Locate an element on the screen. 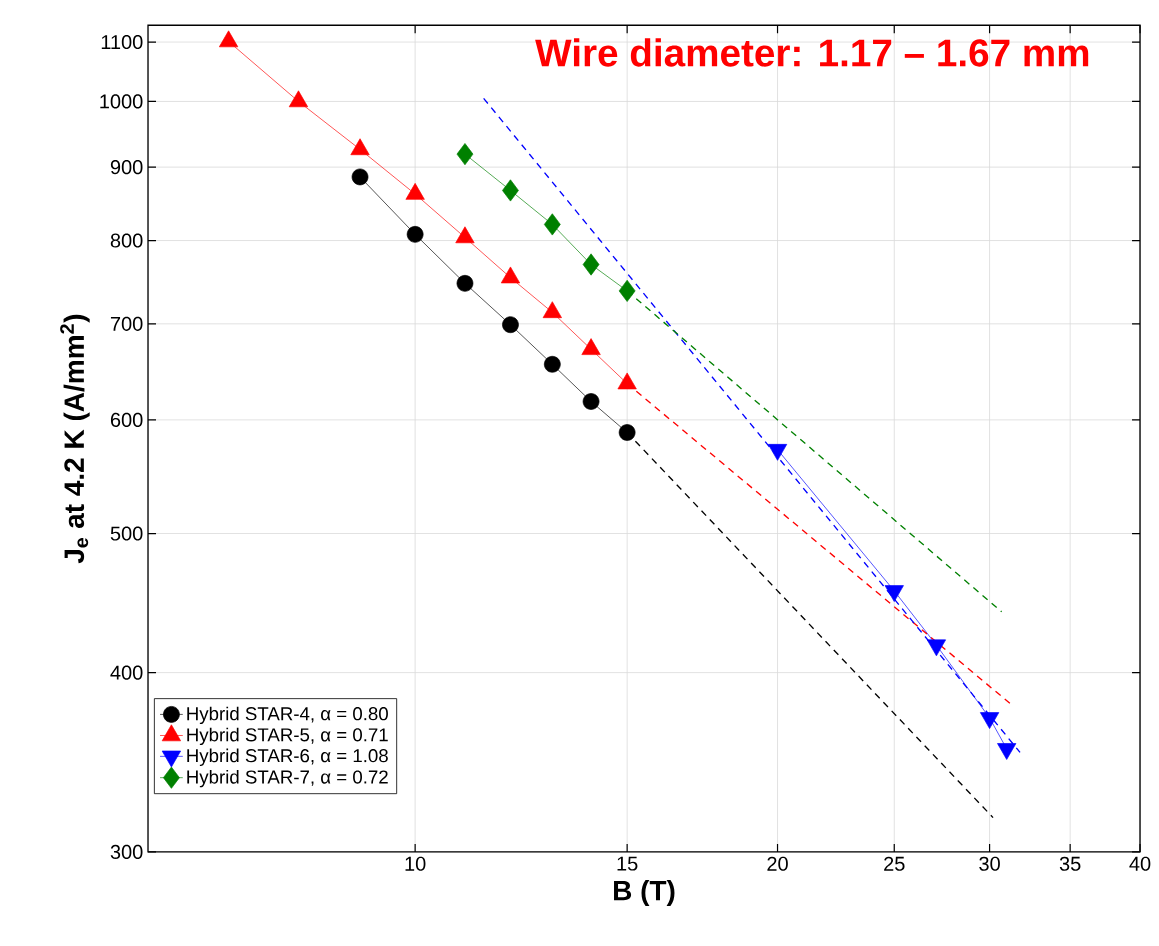 This screenshot has height=946, width=1159. y-tick-label: 600 is located at coordinates (126, 419).